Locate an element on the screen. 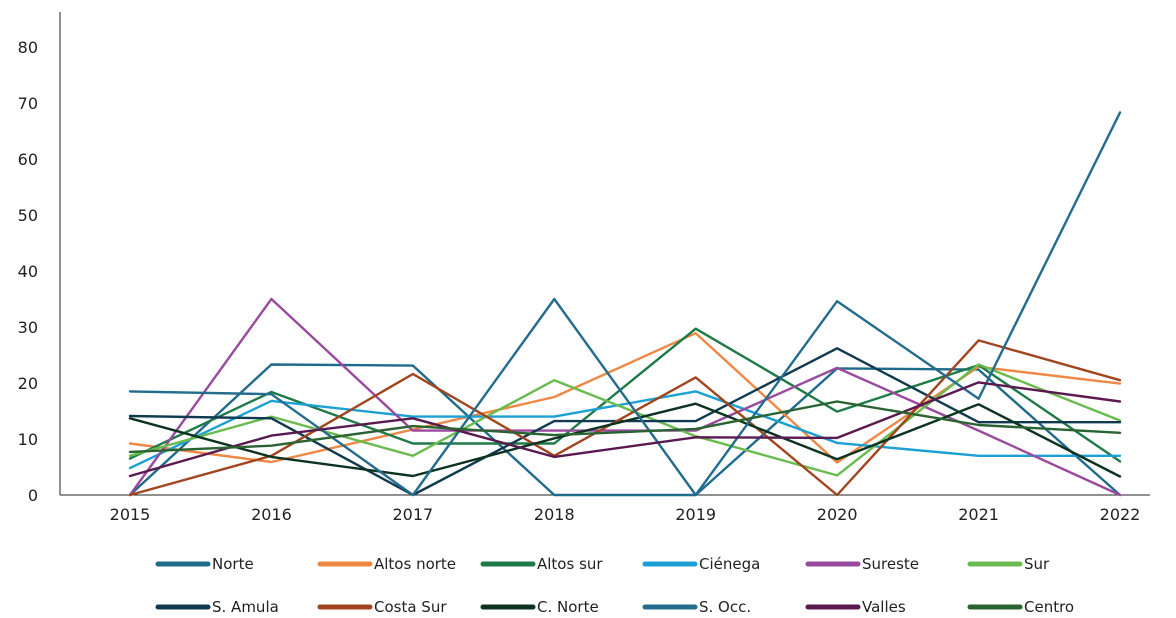 The image size is (1176, 618). legend-label-norte: Norte is located at coordinates (233, 564).